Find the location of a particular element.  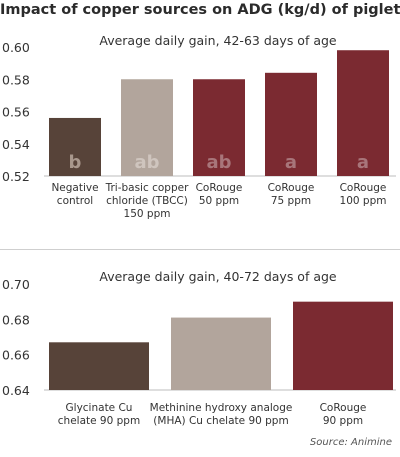

category-label: chelate 90 ppm is located at coordinates (99, 421).